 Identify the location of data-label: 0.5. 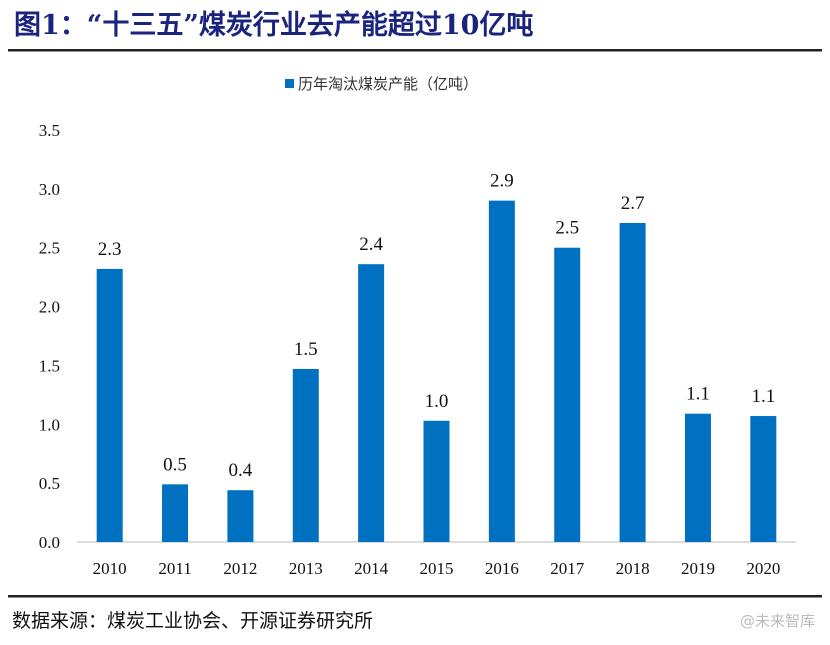
(175, 464).